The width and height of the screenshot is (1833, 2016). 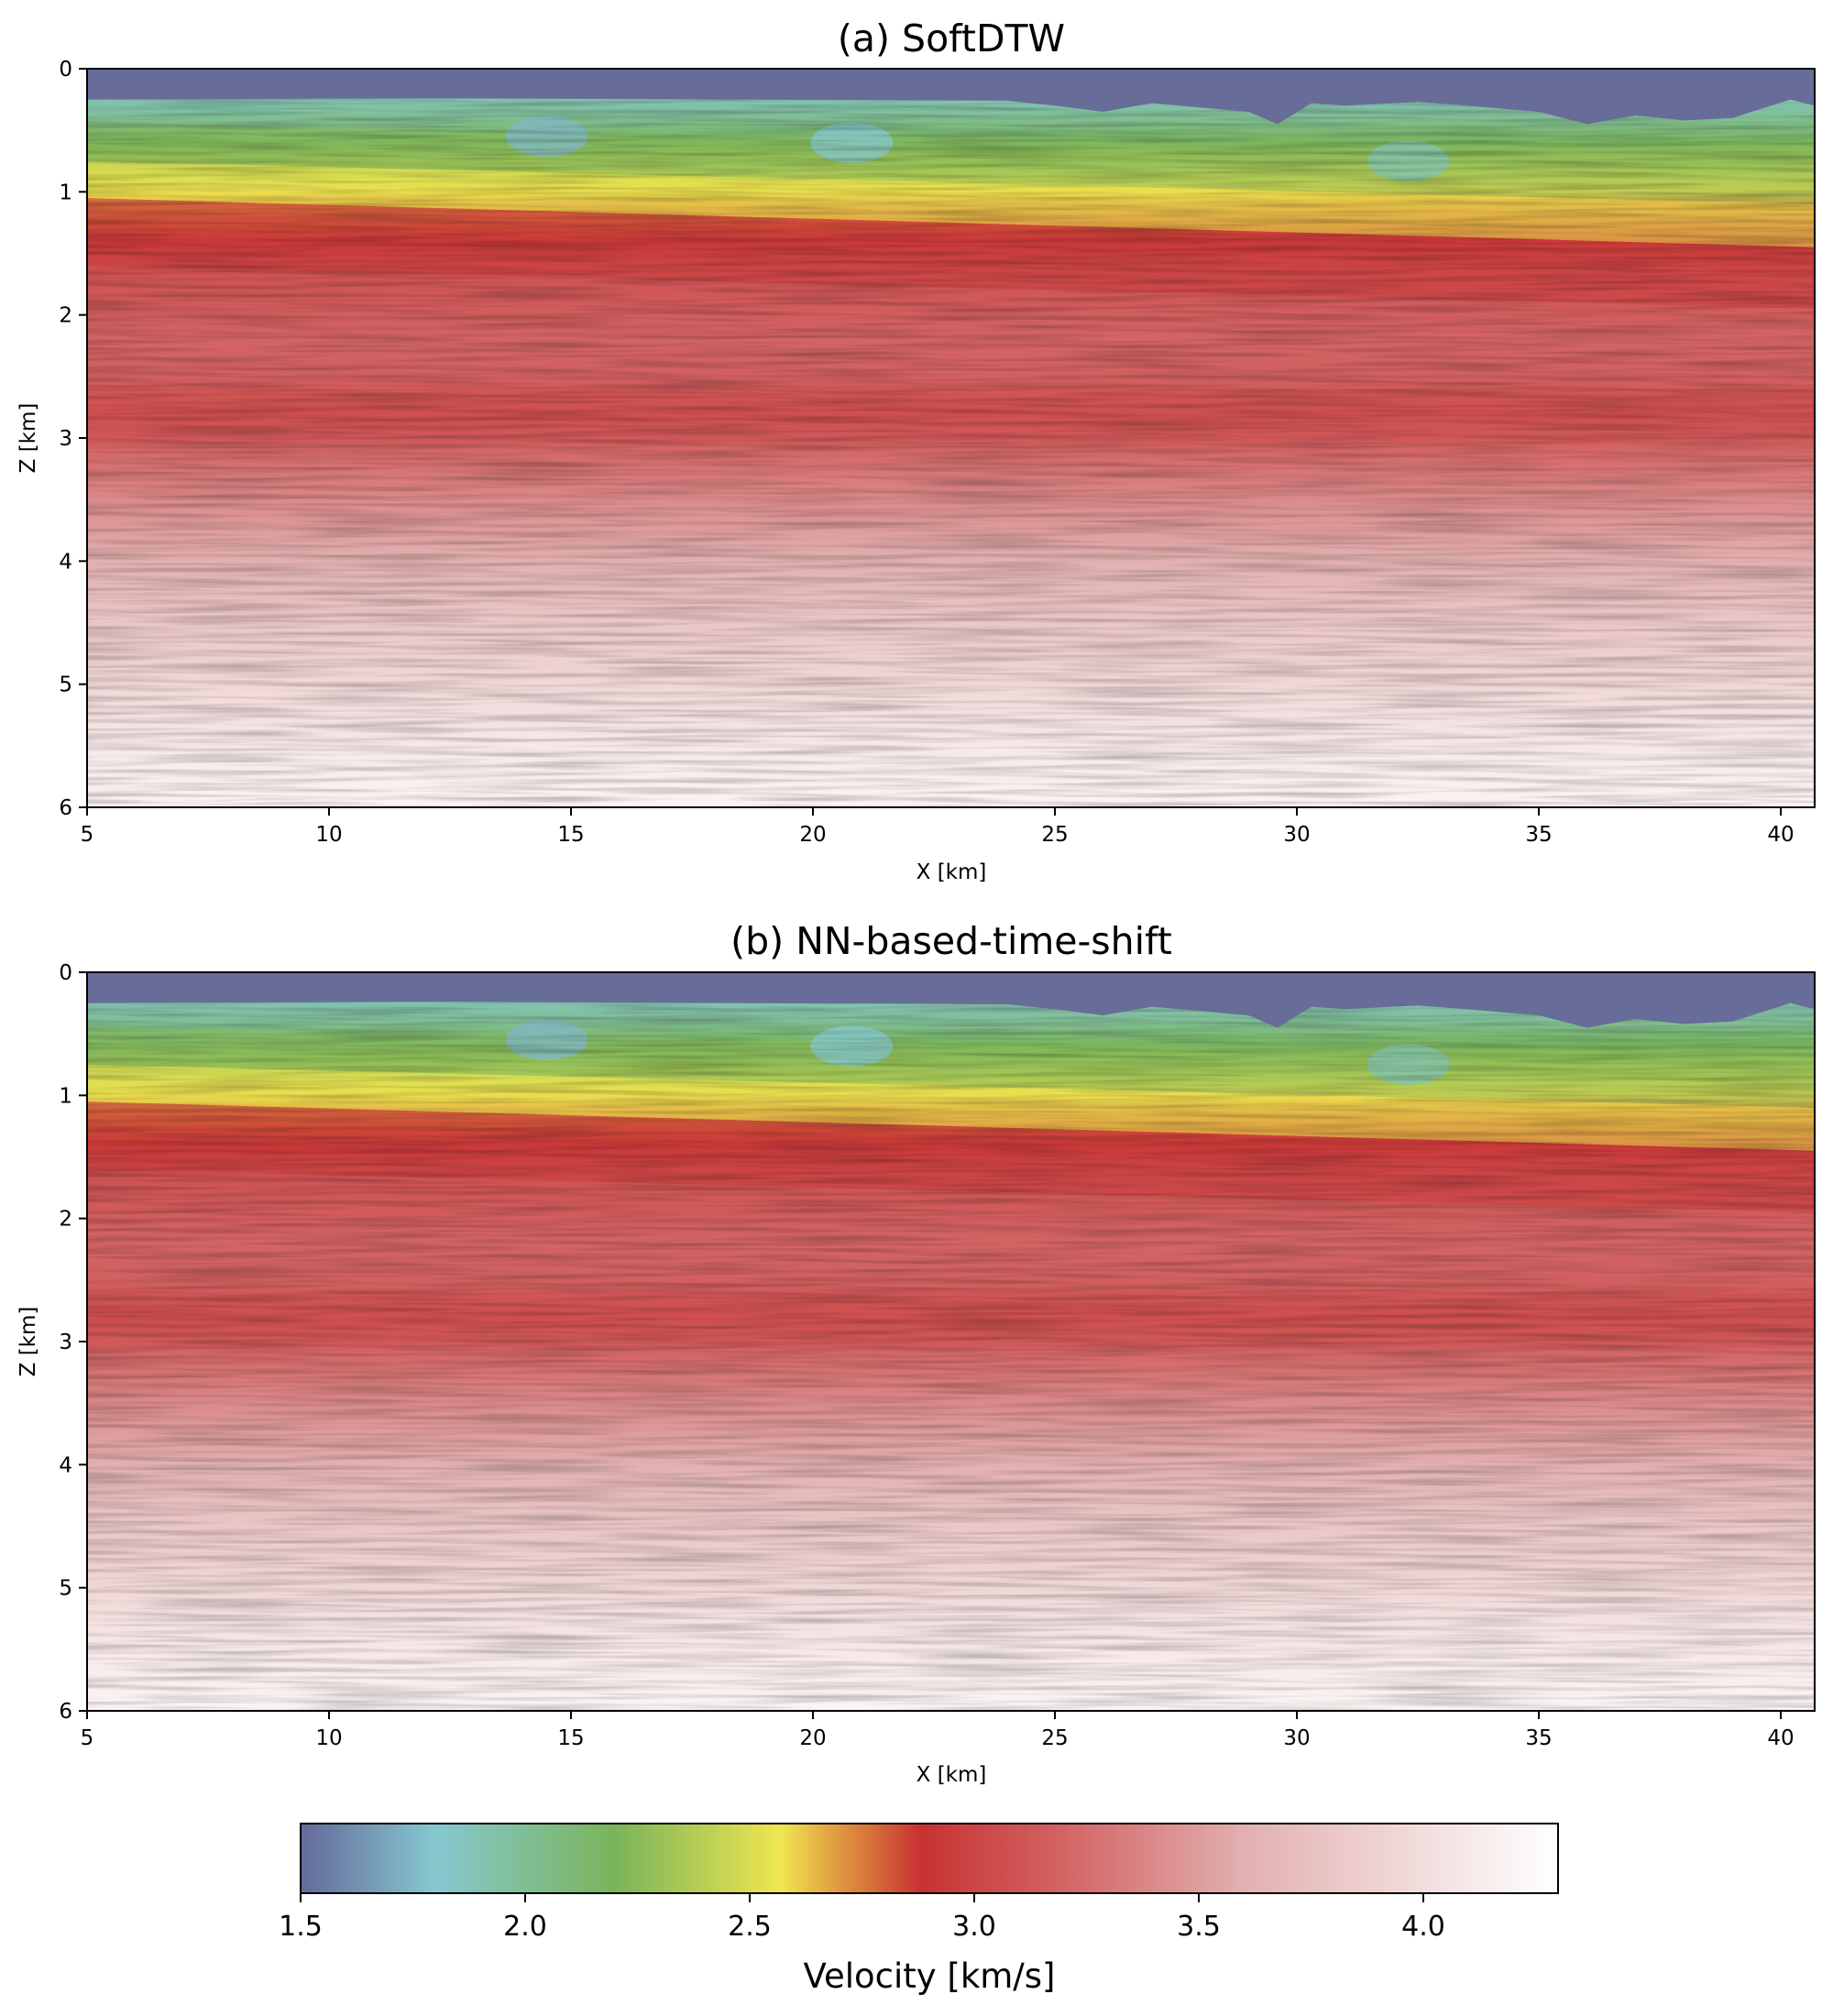 I want to click on chart-title: (a) SoftDTW, so click(x=951, y=38).